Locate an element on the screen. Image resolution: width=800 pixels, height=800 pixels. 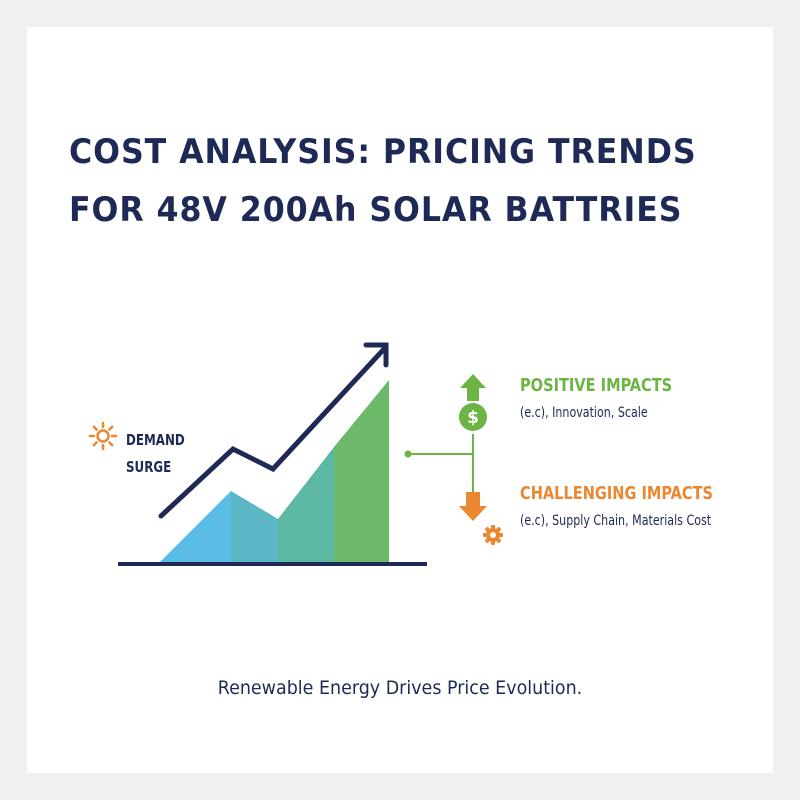
positive-impacts-title: POSITIVE IMPACTS is located at coordinates (596, 385).